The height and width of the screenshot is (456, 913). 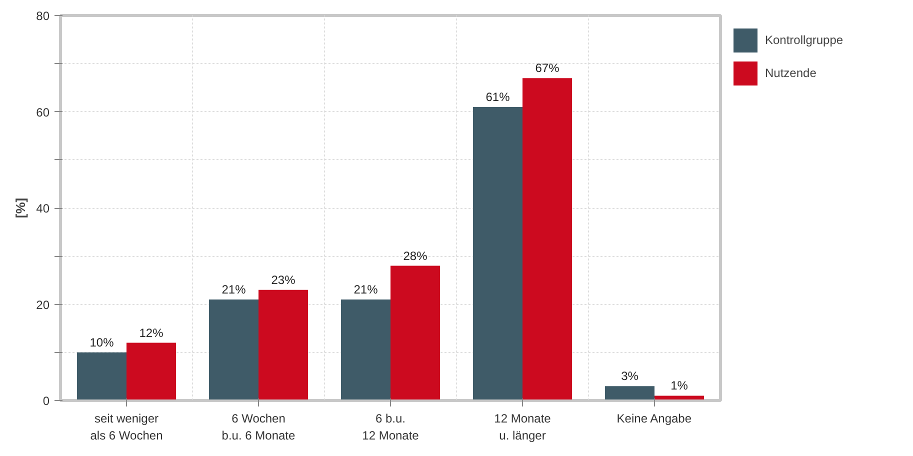 I want to click on data-label: 3%, so click(x=630, y=376).